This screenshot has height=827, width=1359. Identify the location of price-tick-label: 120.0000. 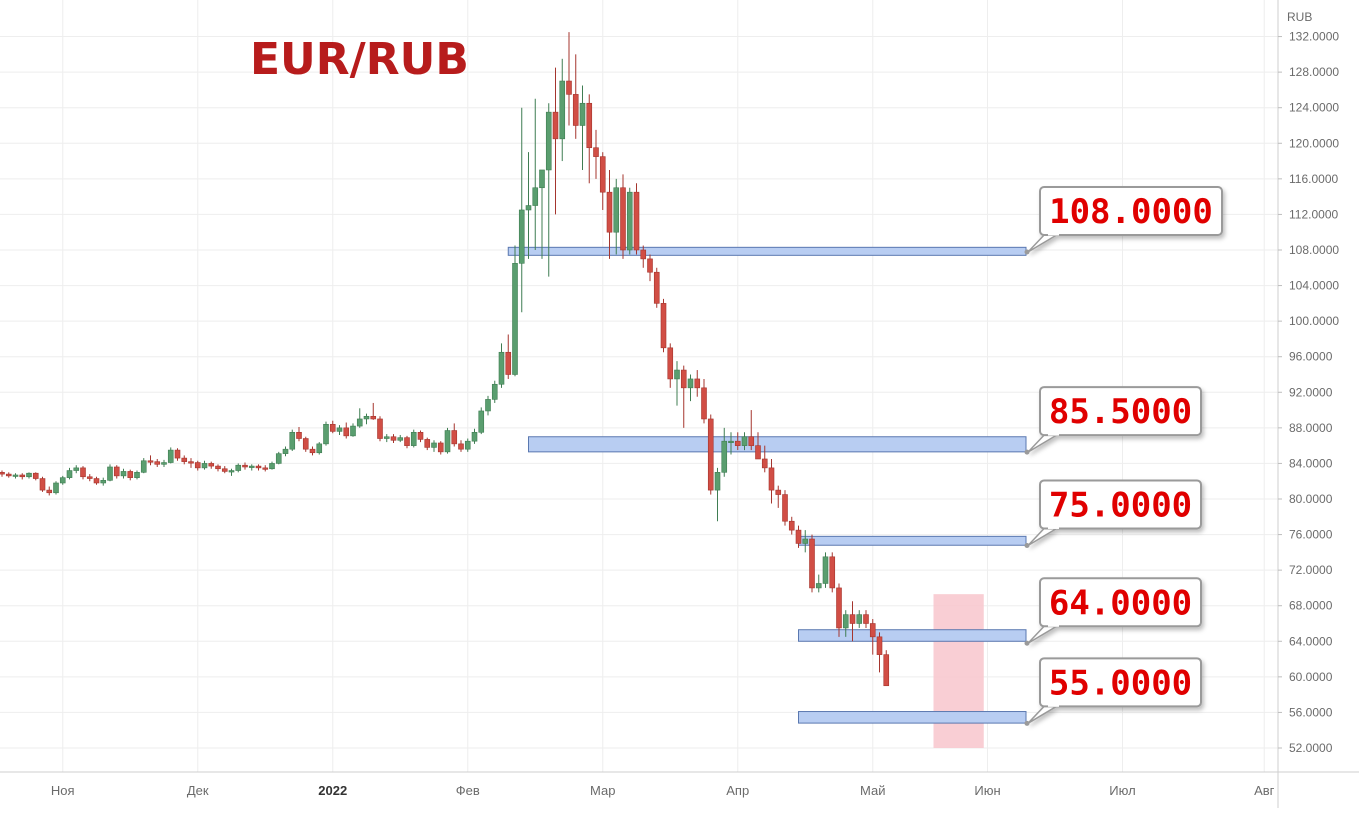
(1314, 143).